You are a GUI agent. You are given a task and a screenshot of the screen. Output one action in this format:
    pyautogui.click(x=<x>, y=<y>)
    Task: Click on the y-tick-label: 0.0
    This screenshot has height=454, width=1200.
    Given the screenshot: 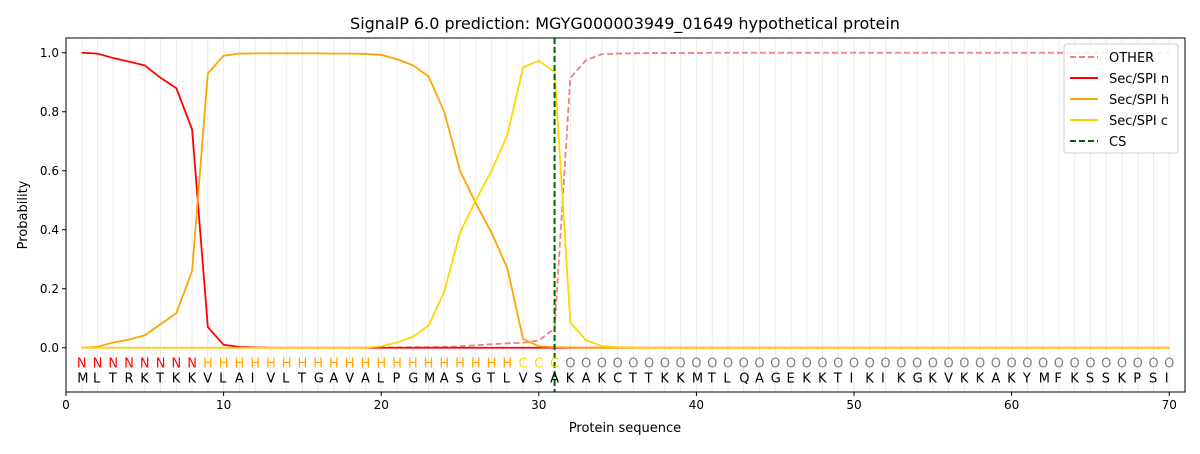 What is the action you would take?
    pyautogui.click(x=49, y=348)
    